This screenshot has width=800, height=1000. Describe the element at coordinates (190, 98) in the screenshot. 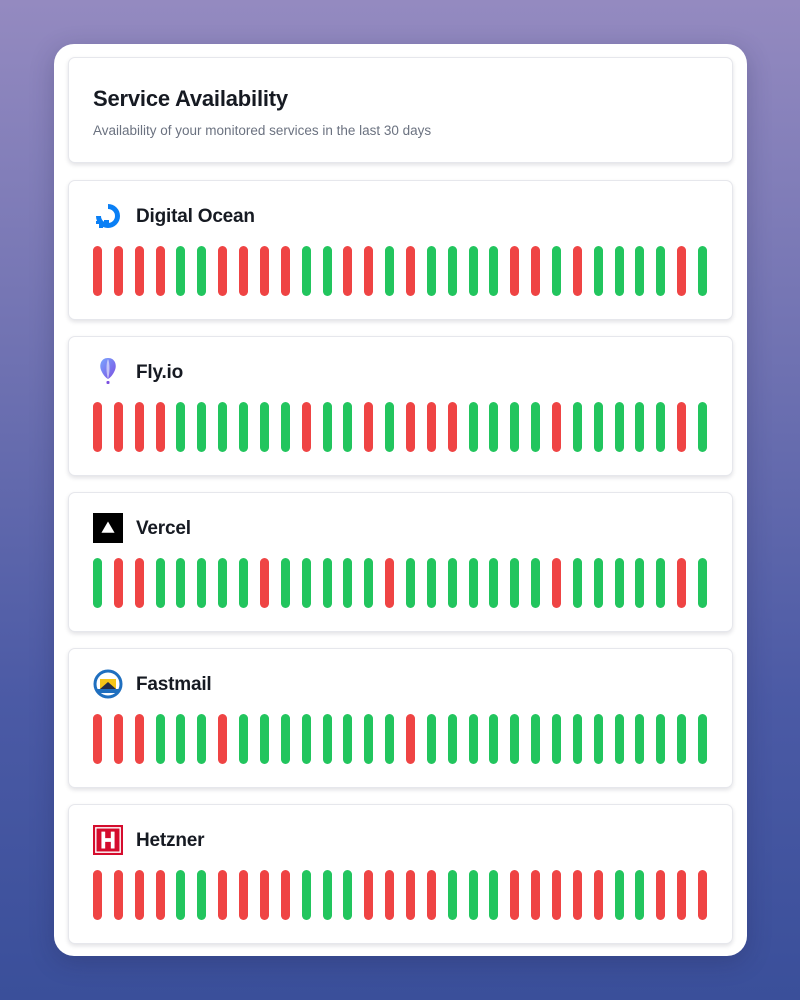

I see `page-title: Service Availability` at that location.